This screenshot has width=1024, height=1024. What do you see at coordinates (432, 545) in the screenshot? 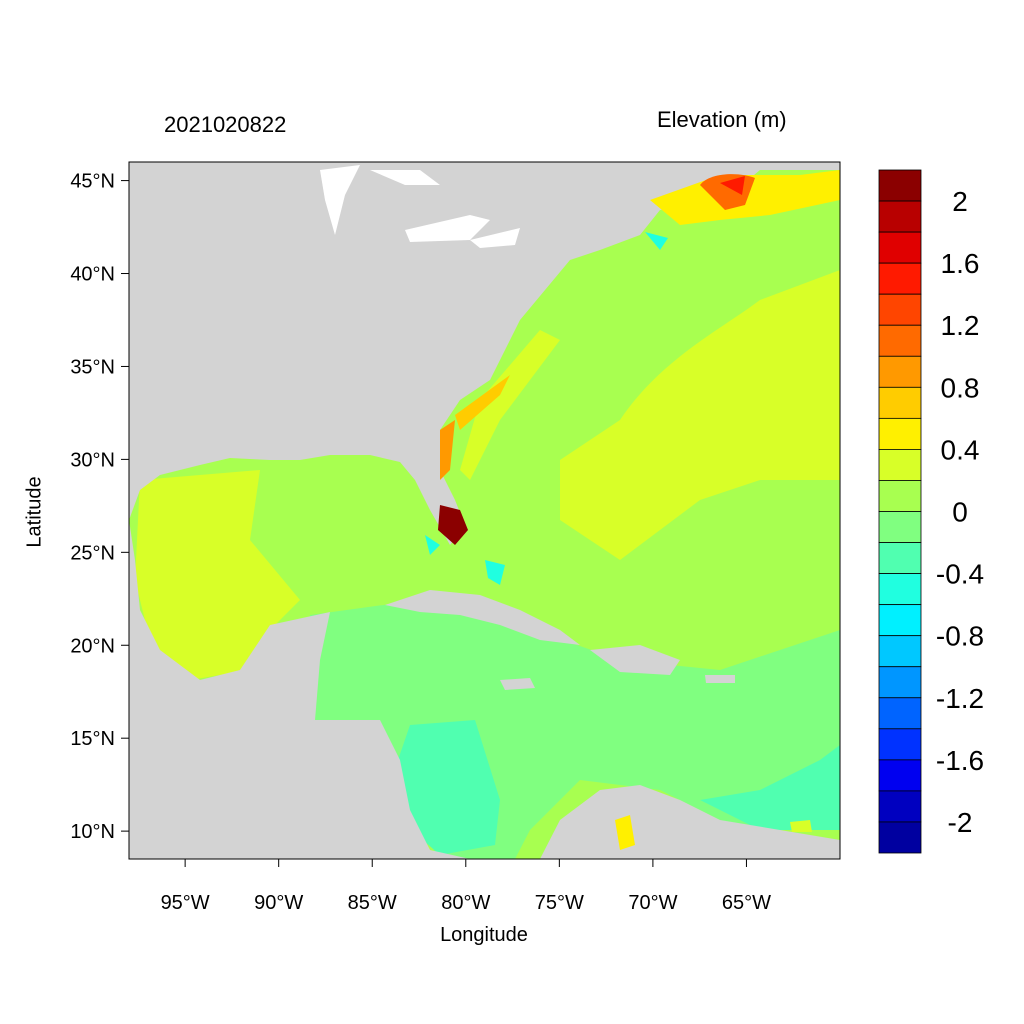
I see `florida-keys-low` at bounding box center [432, 545].